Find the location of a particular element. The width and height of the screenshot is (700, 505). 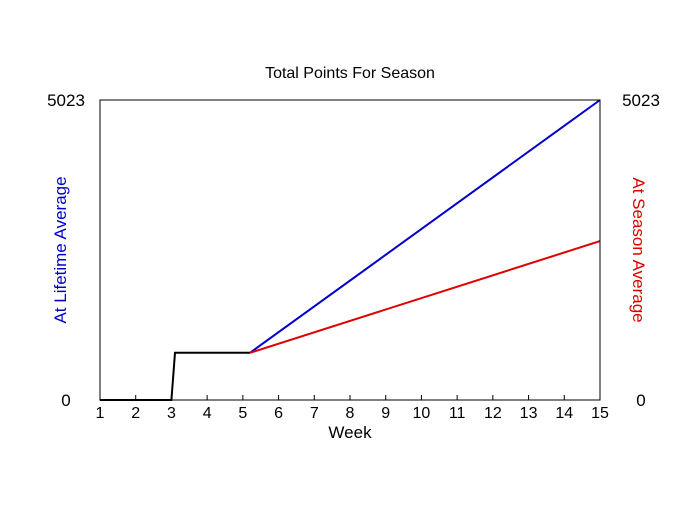

x-axis-label: Week is located at coordinates (350, 432).